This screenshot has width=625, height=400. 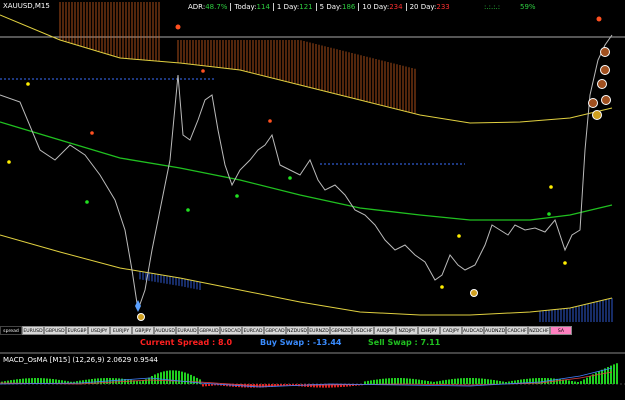 What do you see at coordinates (443, 7) in the screenshot?
I see `stat-value: 233` at bounding box center [443, 7].